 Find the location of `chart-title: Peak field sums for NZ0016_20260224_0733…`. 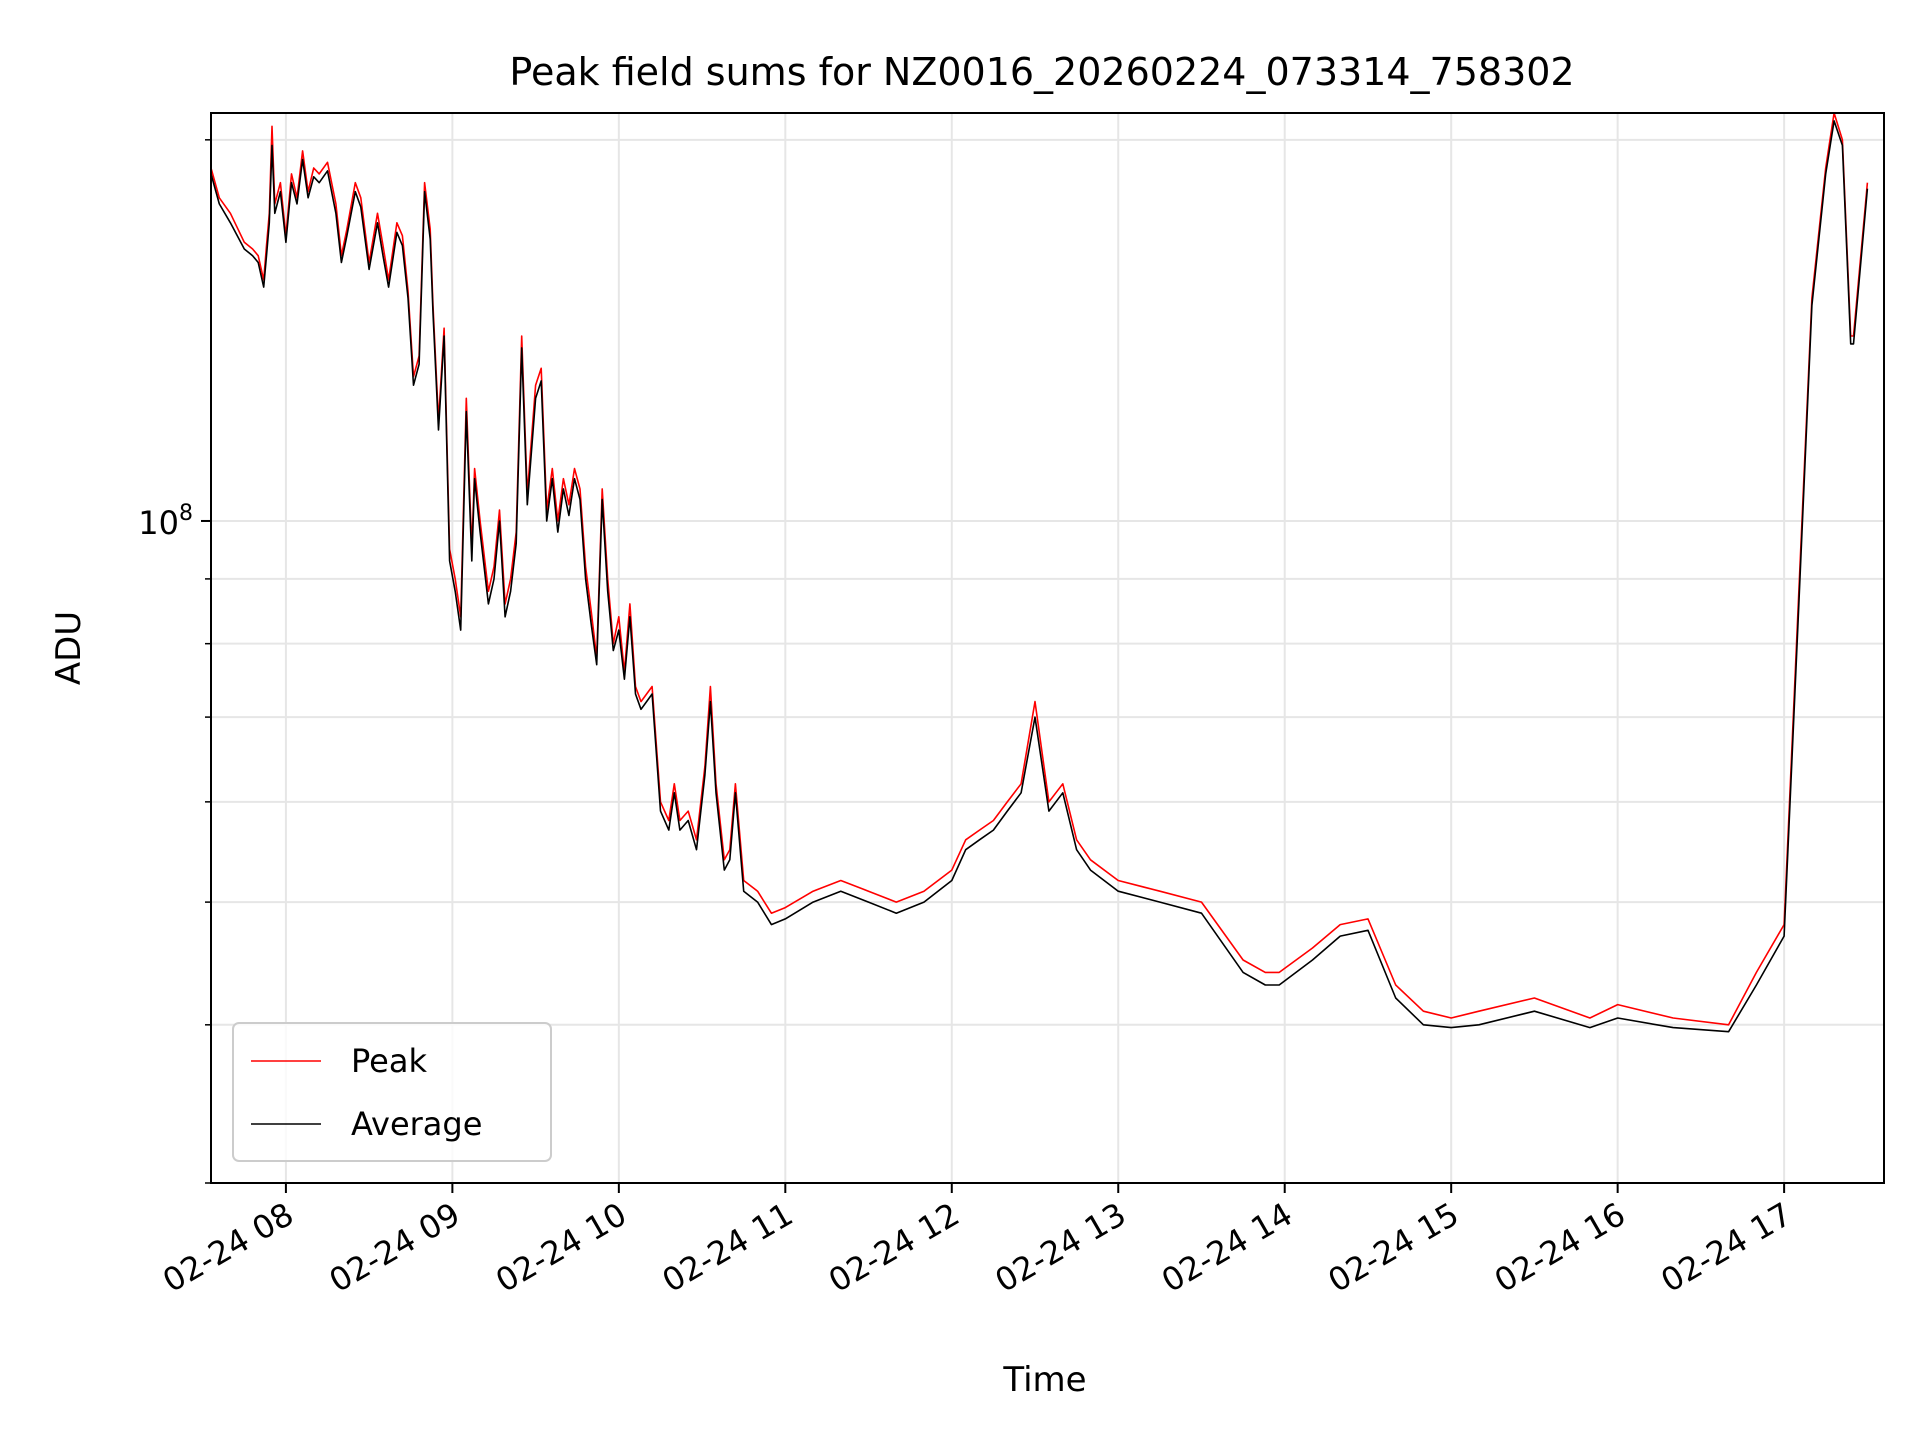

chart-title: Peak field sums for NZ0016_20260224_0733… is located at coordinates (1041, 72).